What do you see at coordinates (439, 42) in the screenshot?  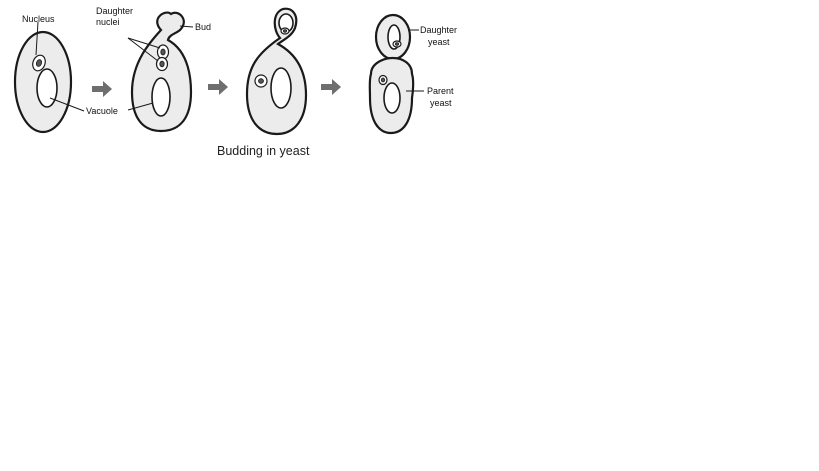 I see `label-daughter-yeast-line2: yeast` at bounding box center [439, 42].